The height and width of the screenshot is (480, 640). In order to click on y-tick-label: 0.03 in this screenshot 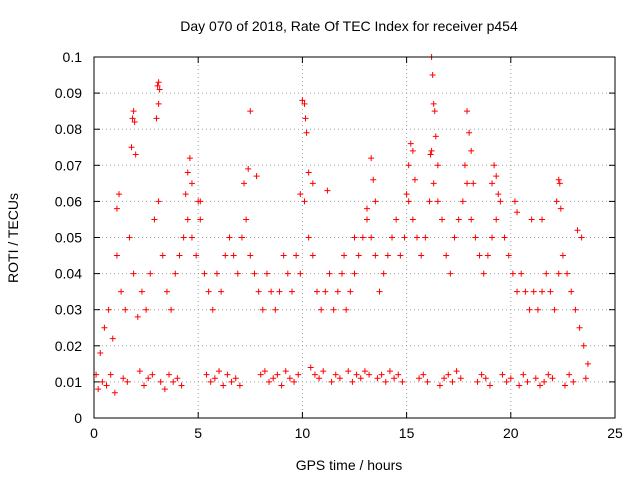, I will do `click(68, 310)`.